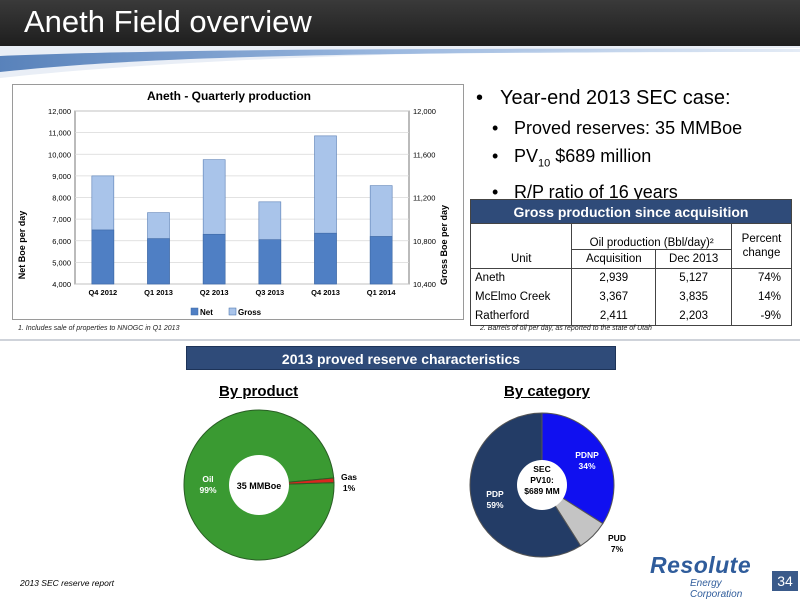  I want to click on x-tick-label: Q4 2013, so click(325, 292).